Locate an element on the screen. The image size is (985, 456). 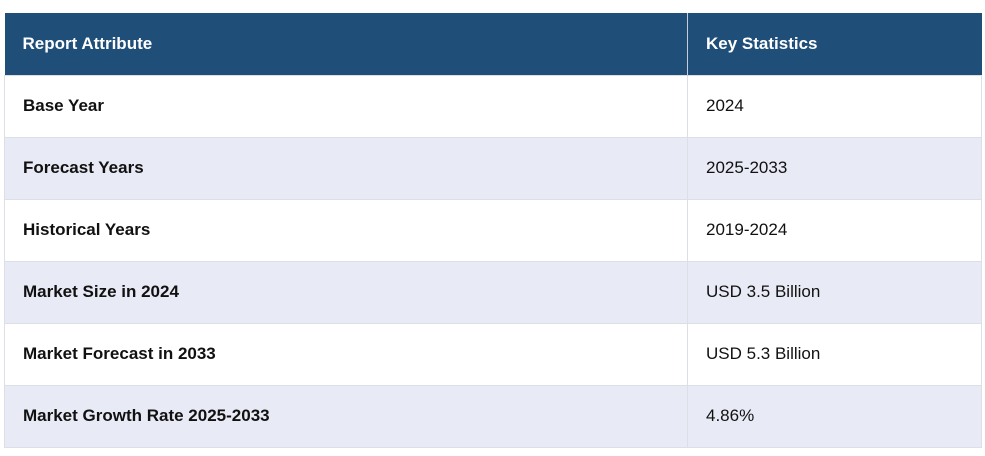
table-row: Market Growth Rate 2025-2033 4.86% is located at coordinates (493, 416).